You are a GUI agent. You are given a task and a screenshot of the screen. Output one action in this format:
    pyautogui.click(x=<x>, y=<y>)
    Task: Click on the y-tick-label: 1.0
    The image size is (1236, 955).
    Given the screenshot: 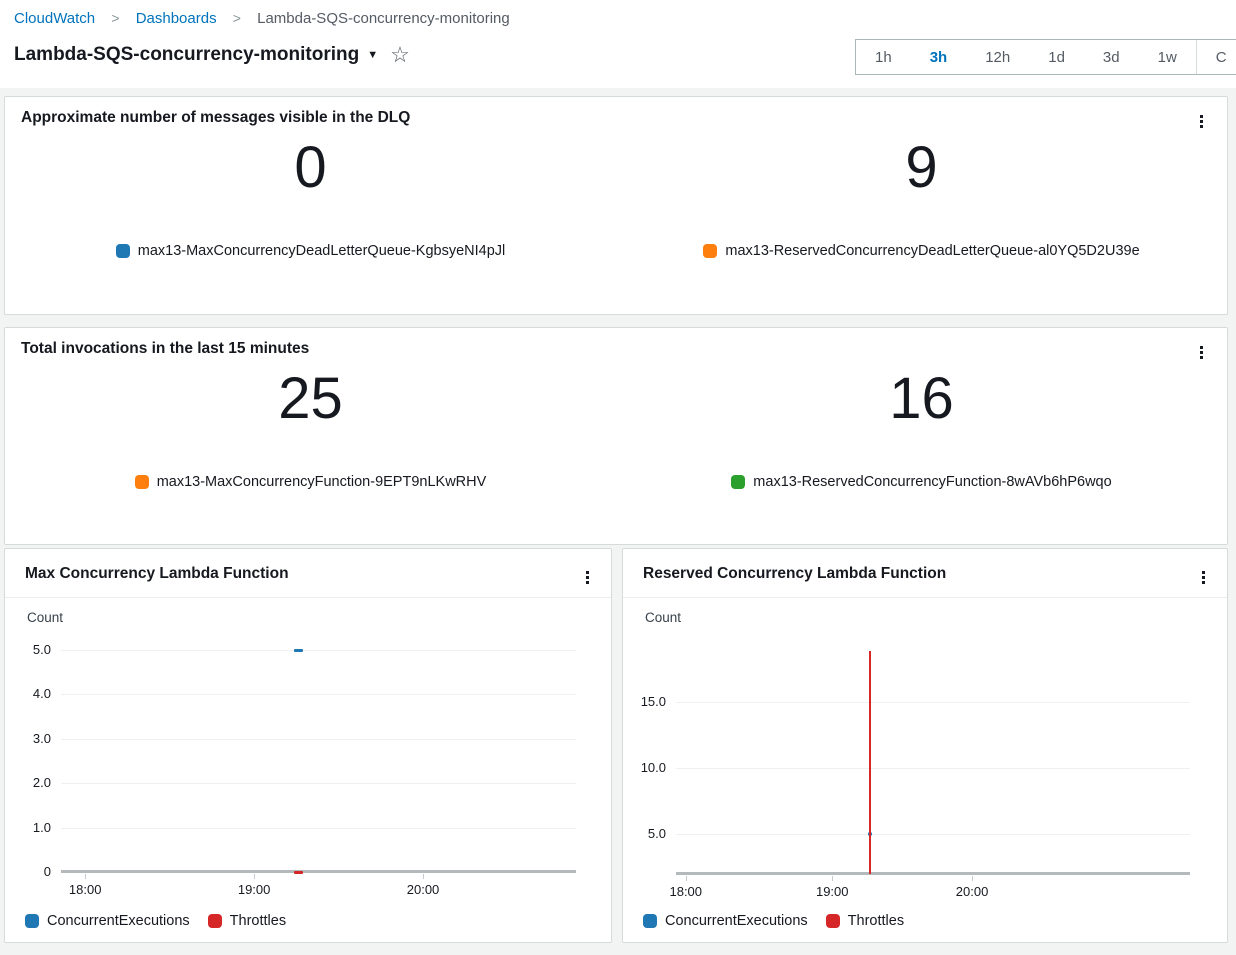 What is the action you would take?
    pyautogui.click(x=41, y=827)
    